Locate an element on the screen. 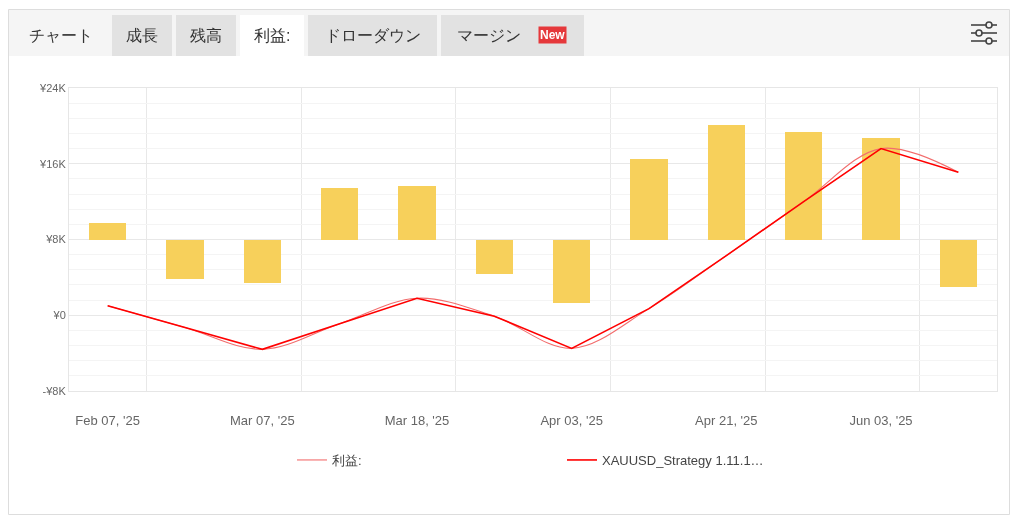  x-tick-label: Apr 03, '25 is located at coordinates (571, 420).